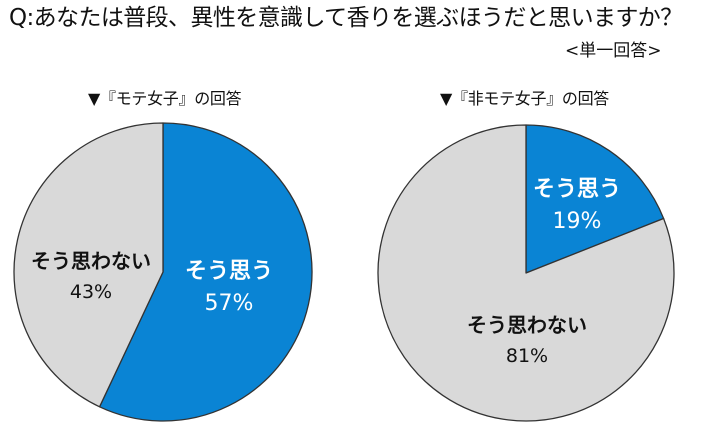 The height and width of the screenshot is (439, 720). What do you see at coordinates (527, 356) in the screenshot?
I see `slice-percent-no: 81%` at bounding box center [527, 356].